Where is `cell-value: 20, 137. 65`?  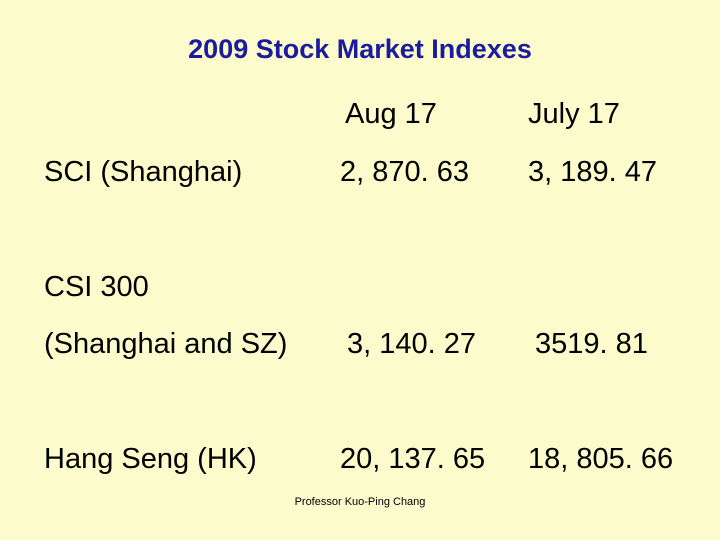
cell-value: 20, 137. 65 is located at coordinates (413, 459).